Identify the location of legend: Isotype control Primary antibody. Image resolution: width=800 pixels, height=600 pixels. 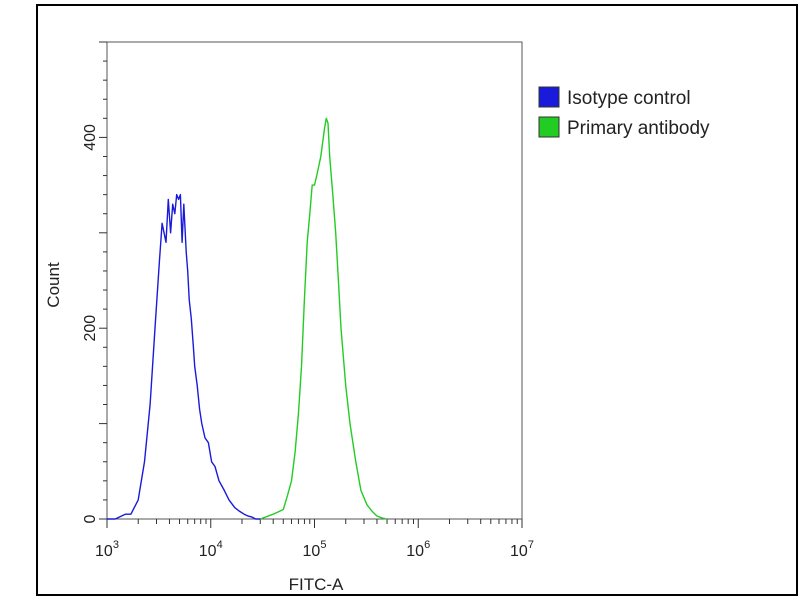
(624, 112).